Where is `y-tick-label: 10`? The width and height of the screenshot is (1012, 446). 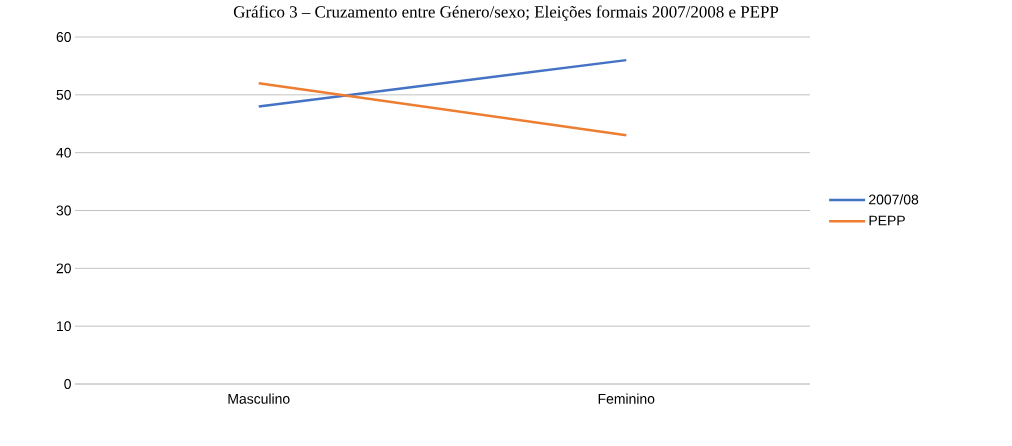
y-tick-label: 10 is located at coordinates (64, 326).